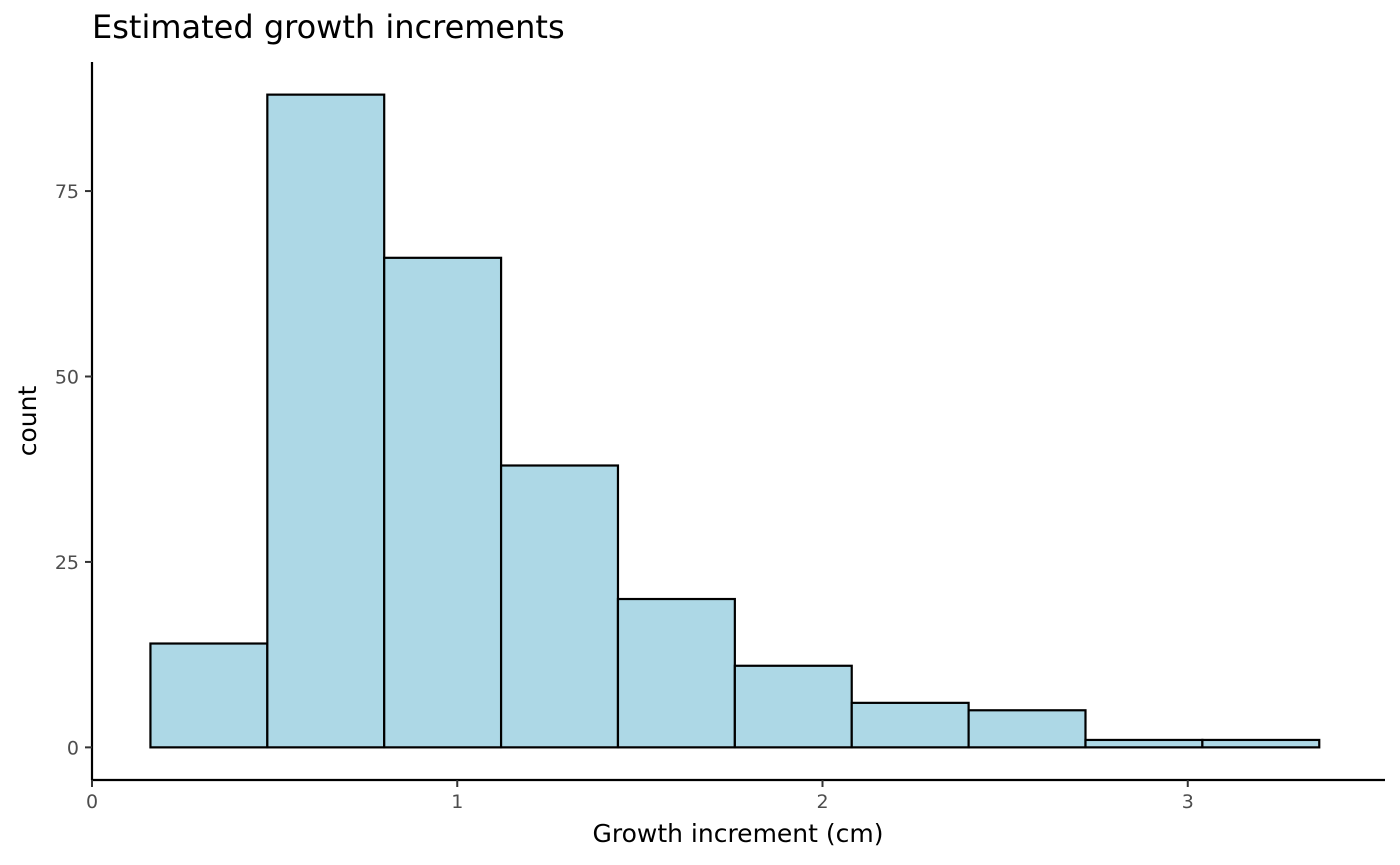 This screenshot has width=1400, height=865. I want to click on x-tick-label: 2, so click(822, 802).